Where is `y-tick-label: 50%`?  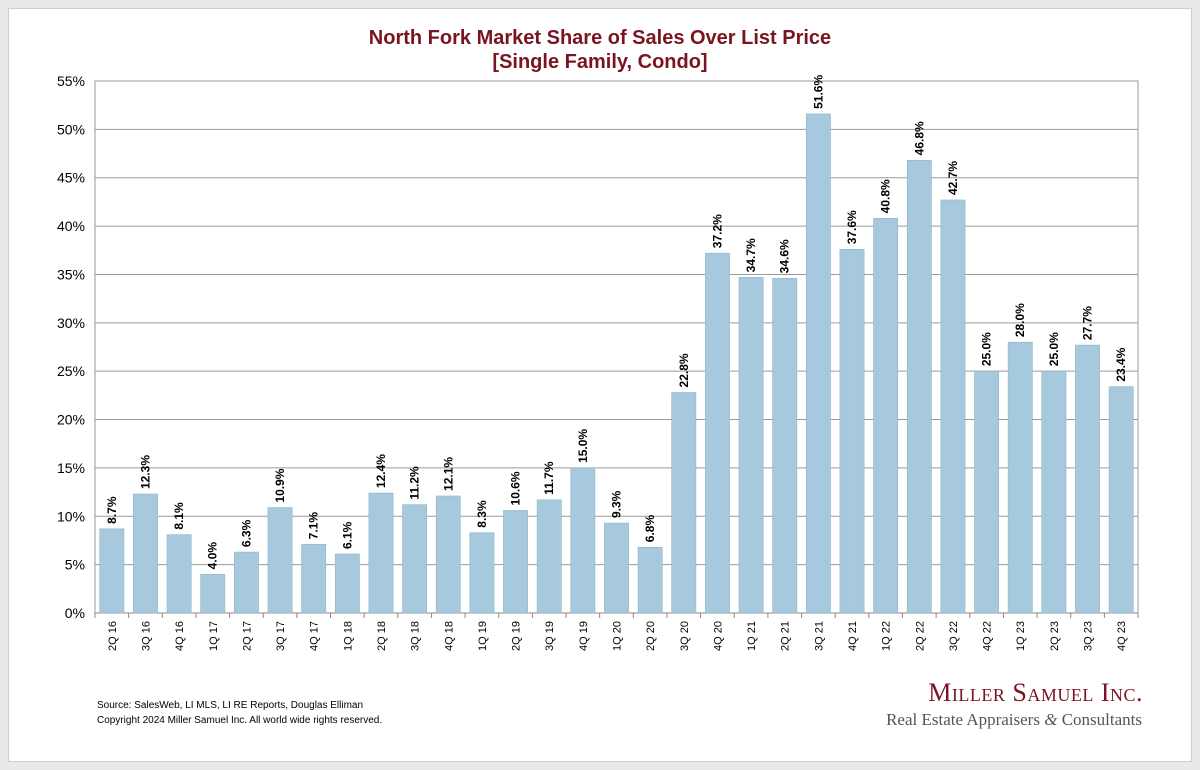
y-tick-label: 50% is located at coordinates (71, 129).